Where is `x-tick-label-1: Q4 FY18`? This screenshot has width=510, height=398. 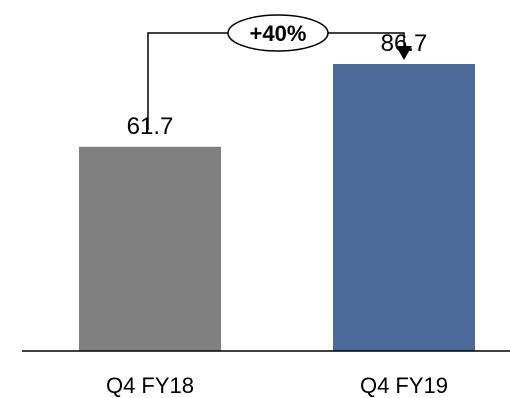
x-tick-label-1: Q4 FY18 is located at coordinates (150, 385).